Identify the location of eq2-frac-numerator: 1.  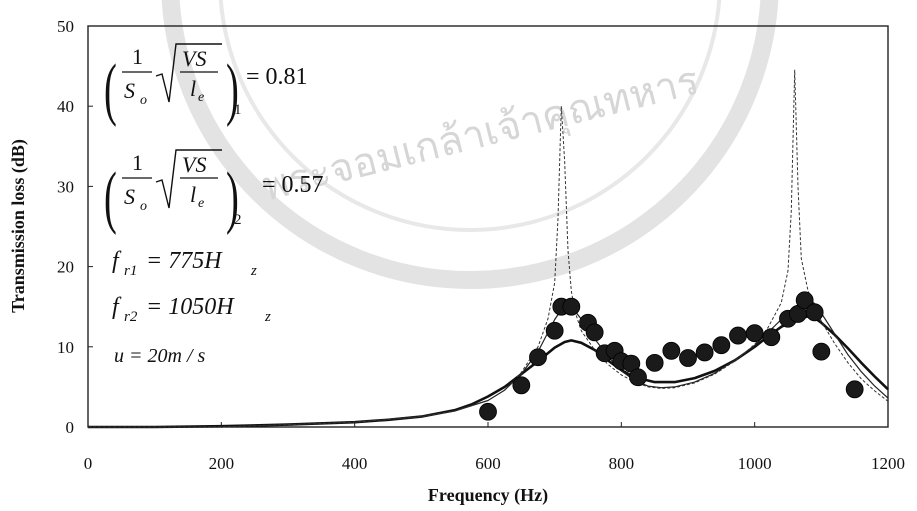
(137, 162).